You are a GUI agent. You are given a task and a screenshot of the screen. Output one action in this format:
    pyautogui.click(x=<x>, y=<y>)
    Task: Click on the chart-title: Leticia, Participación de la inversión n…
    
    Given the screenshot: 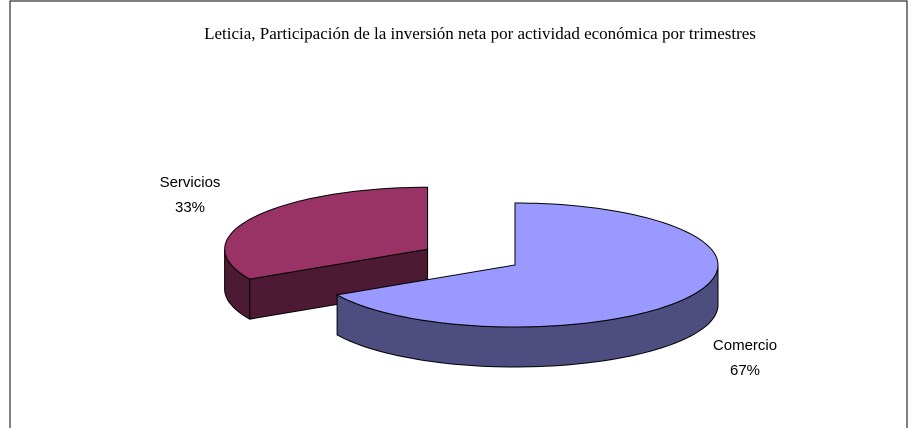 What is the action you would take?
    pyautogui.click(x=480, y=33)
    